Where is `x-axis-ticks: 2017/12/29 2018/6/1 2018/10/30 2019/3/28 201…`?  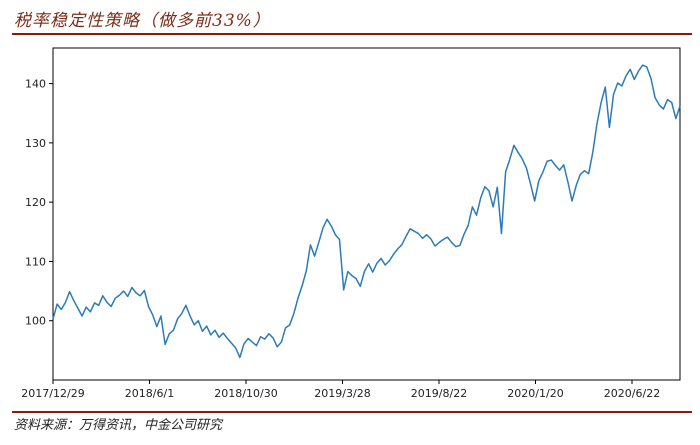
x-axis-ticks: 2017/12/29 2018/6/1 2018/10/30 2019/3/28 201… is located at coordinates (340, 390).